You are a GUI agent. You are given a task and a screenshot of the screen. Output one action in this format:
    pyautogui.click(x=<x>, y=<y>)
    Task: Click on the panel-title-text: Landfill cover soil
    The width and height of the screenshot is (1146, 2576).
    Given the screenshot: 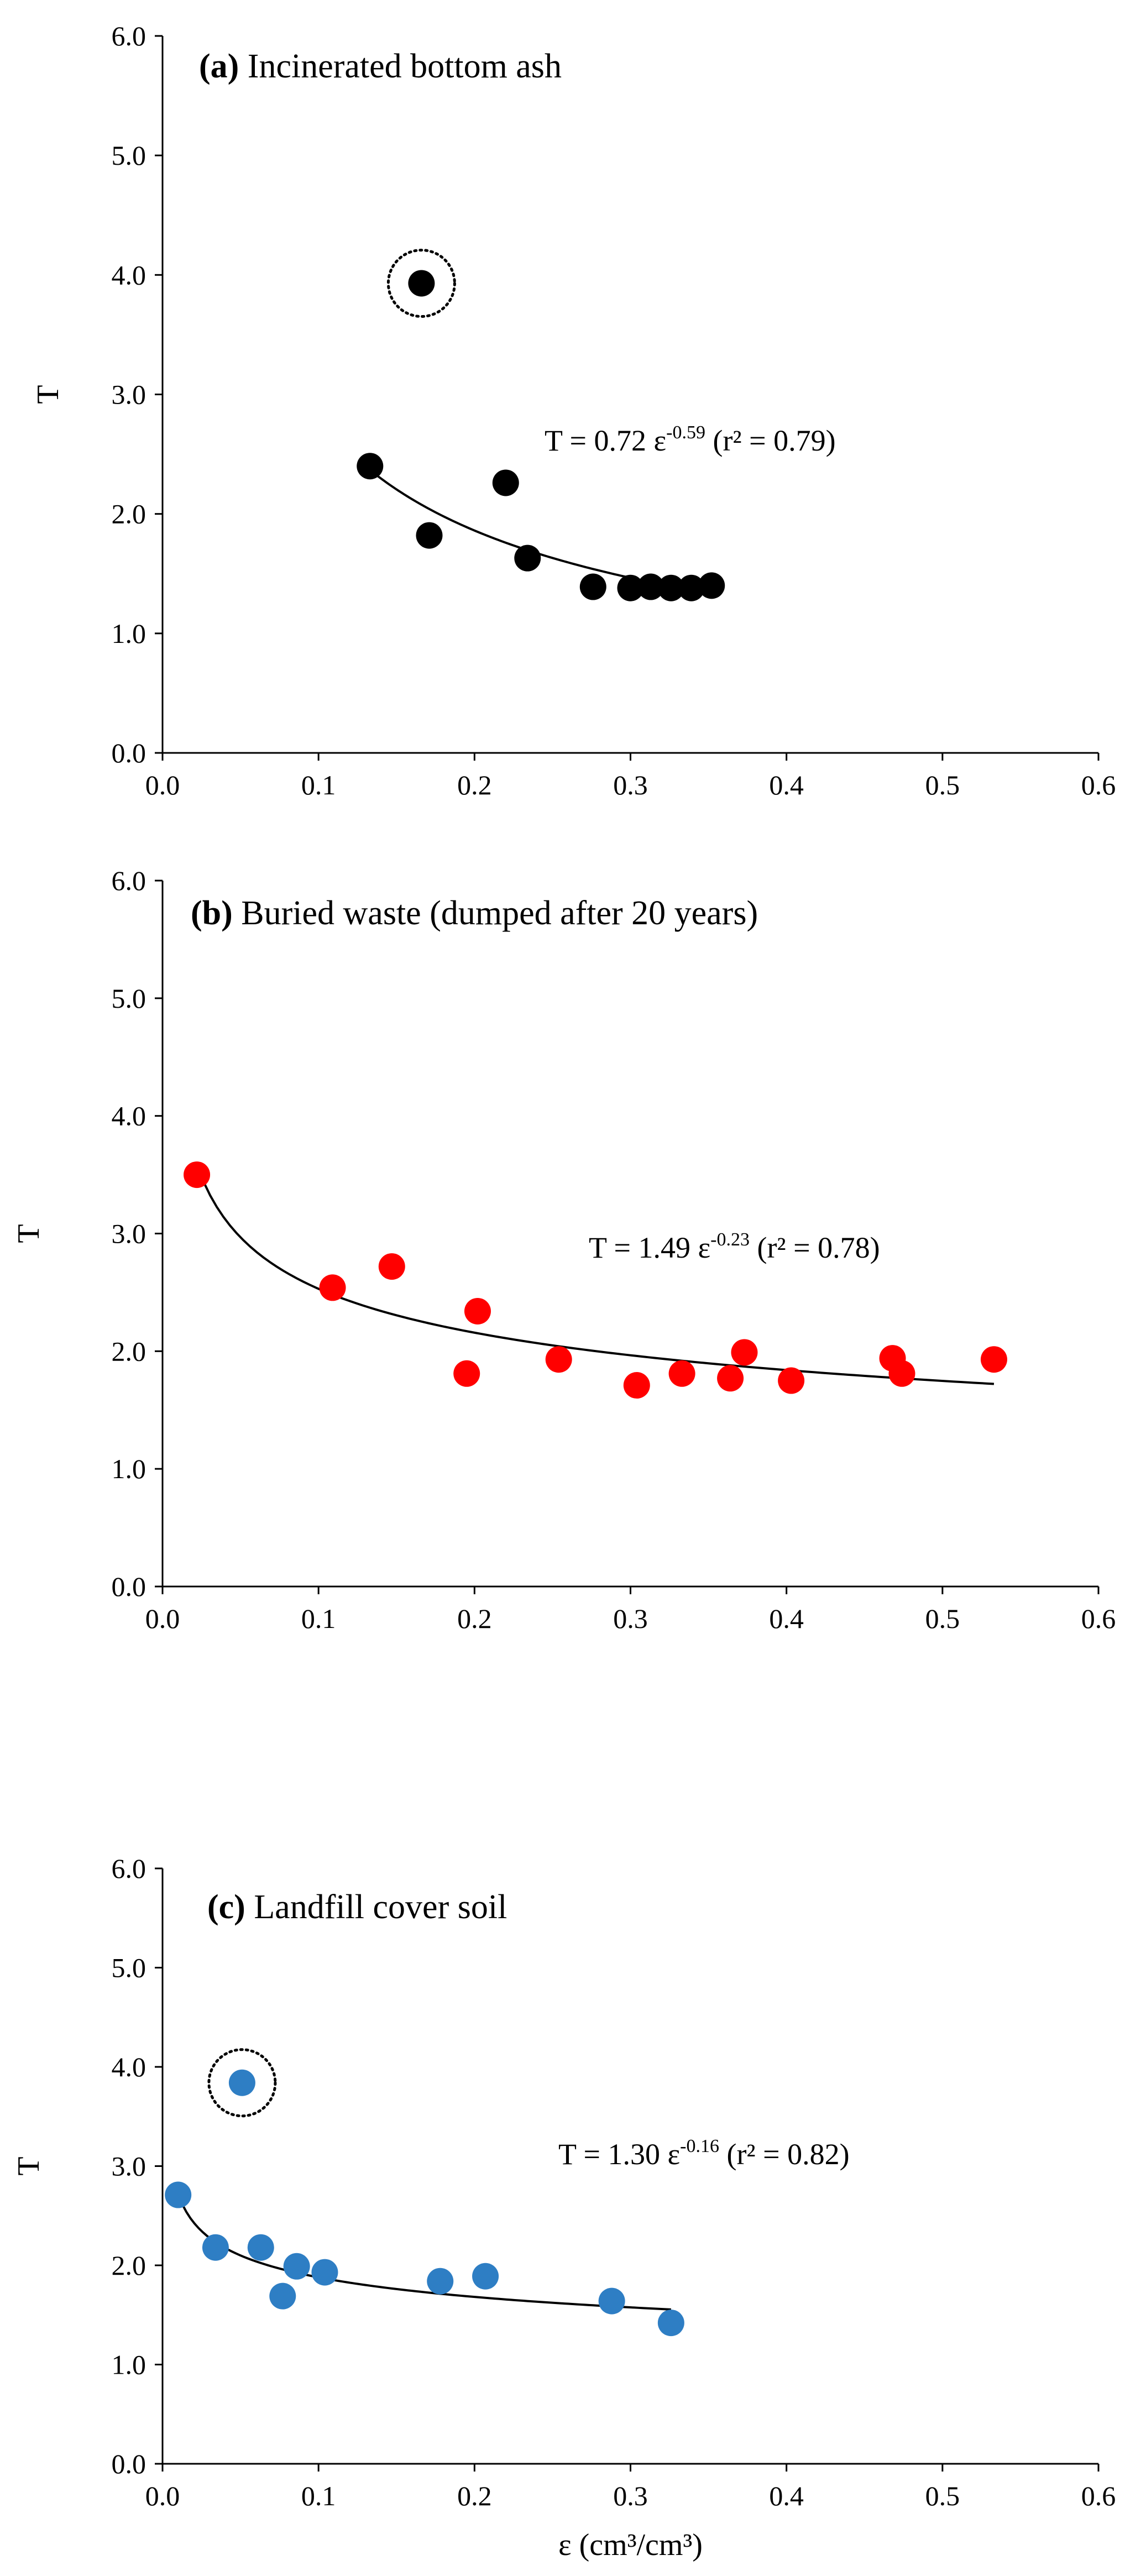 What is the action you would take?
    pyautogui.click(x=376, y=1907)
    